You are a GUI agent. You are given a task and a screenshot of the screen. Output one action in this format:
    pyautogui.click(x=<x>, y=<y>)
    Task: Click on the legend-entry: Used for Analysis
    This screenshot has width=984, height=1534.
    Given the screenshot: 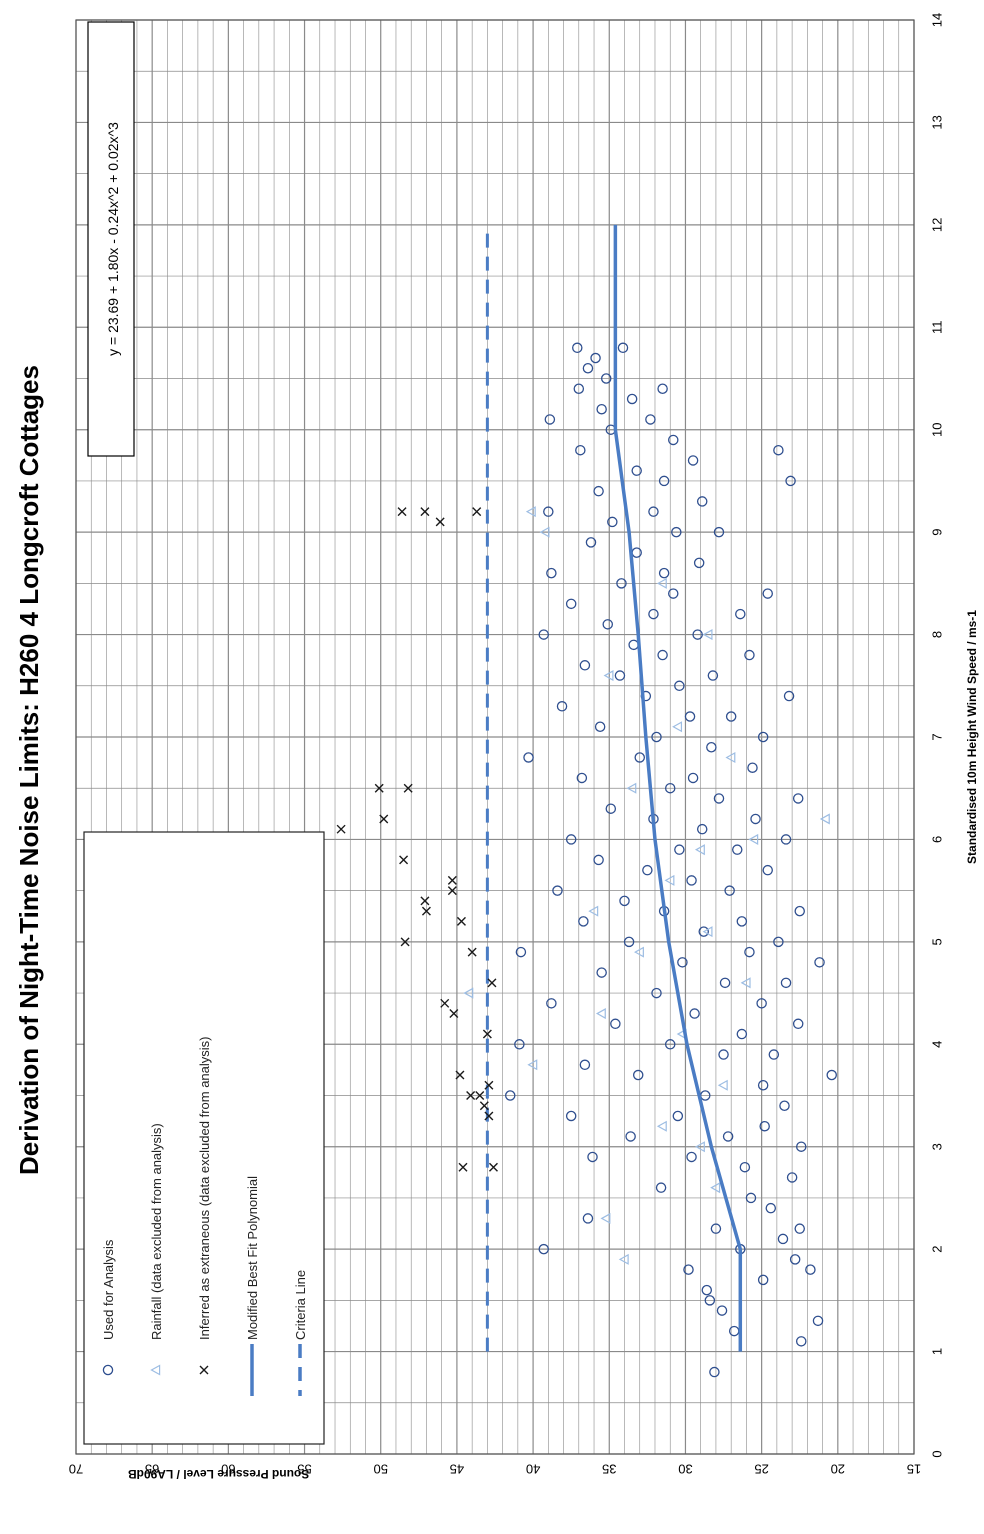 What is the action you would take?
    pyautogui.click(x=108, y=1307)
    